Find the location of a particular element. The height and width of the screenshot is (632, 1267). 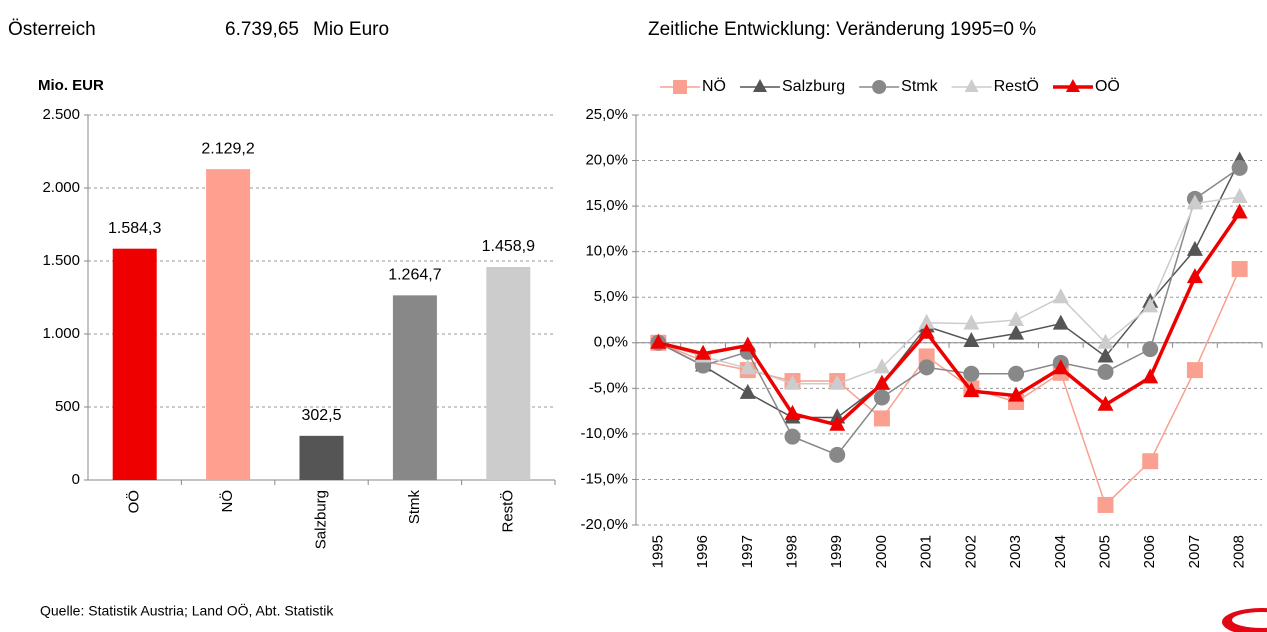

y-axis-label: Mio. EUR is located at coordinates (71, 85).